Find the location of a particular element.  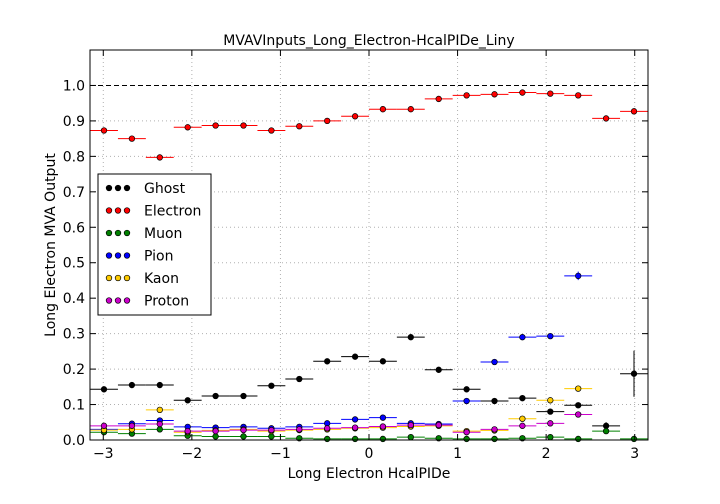

y-tick-label: 1.0 is located at coordinates (74, 86).